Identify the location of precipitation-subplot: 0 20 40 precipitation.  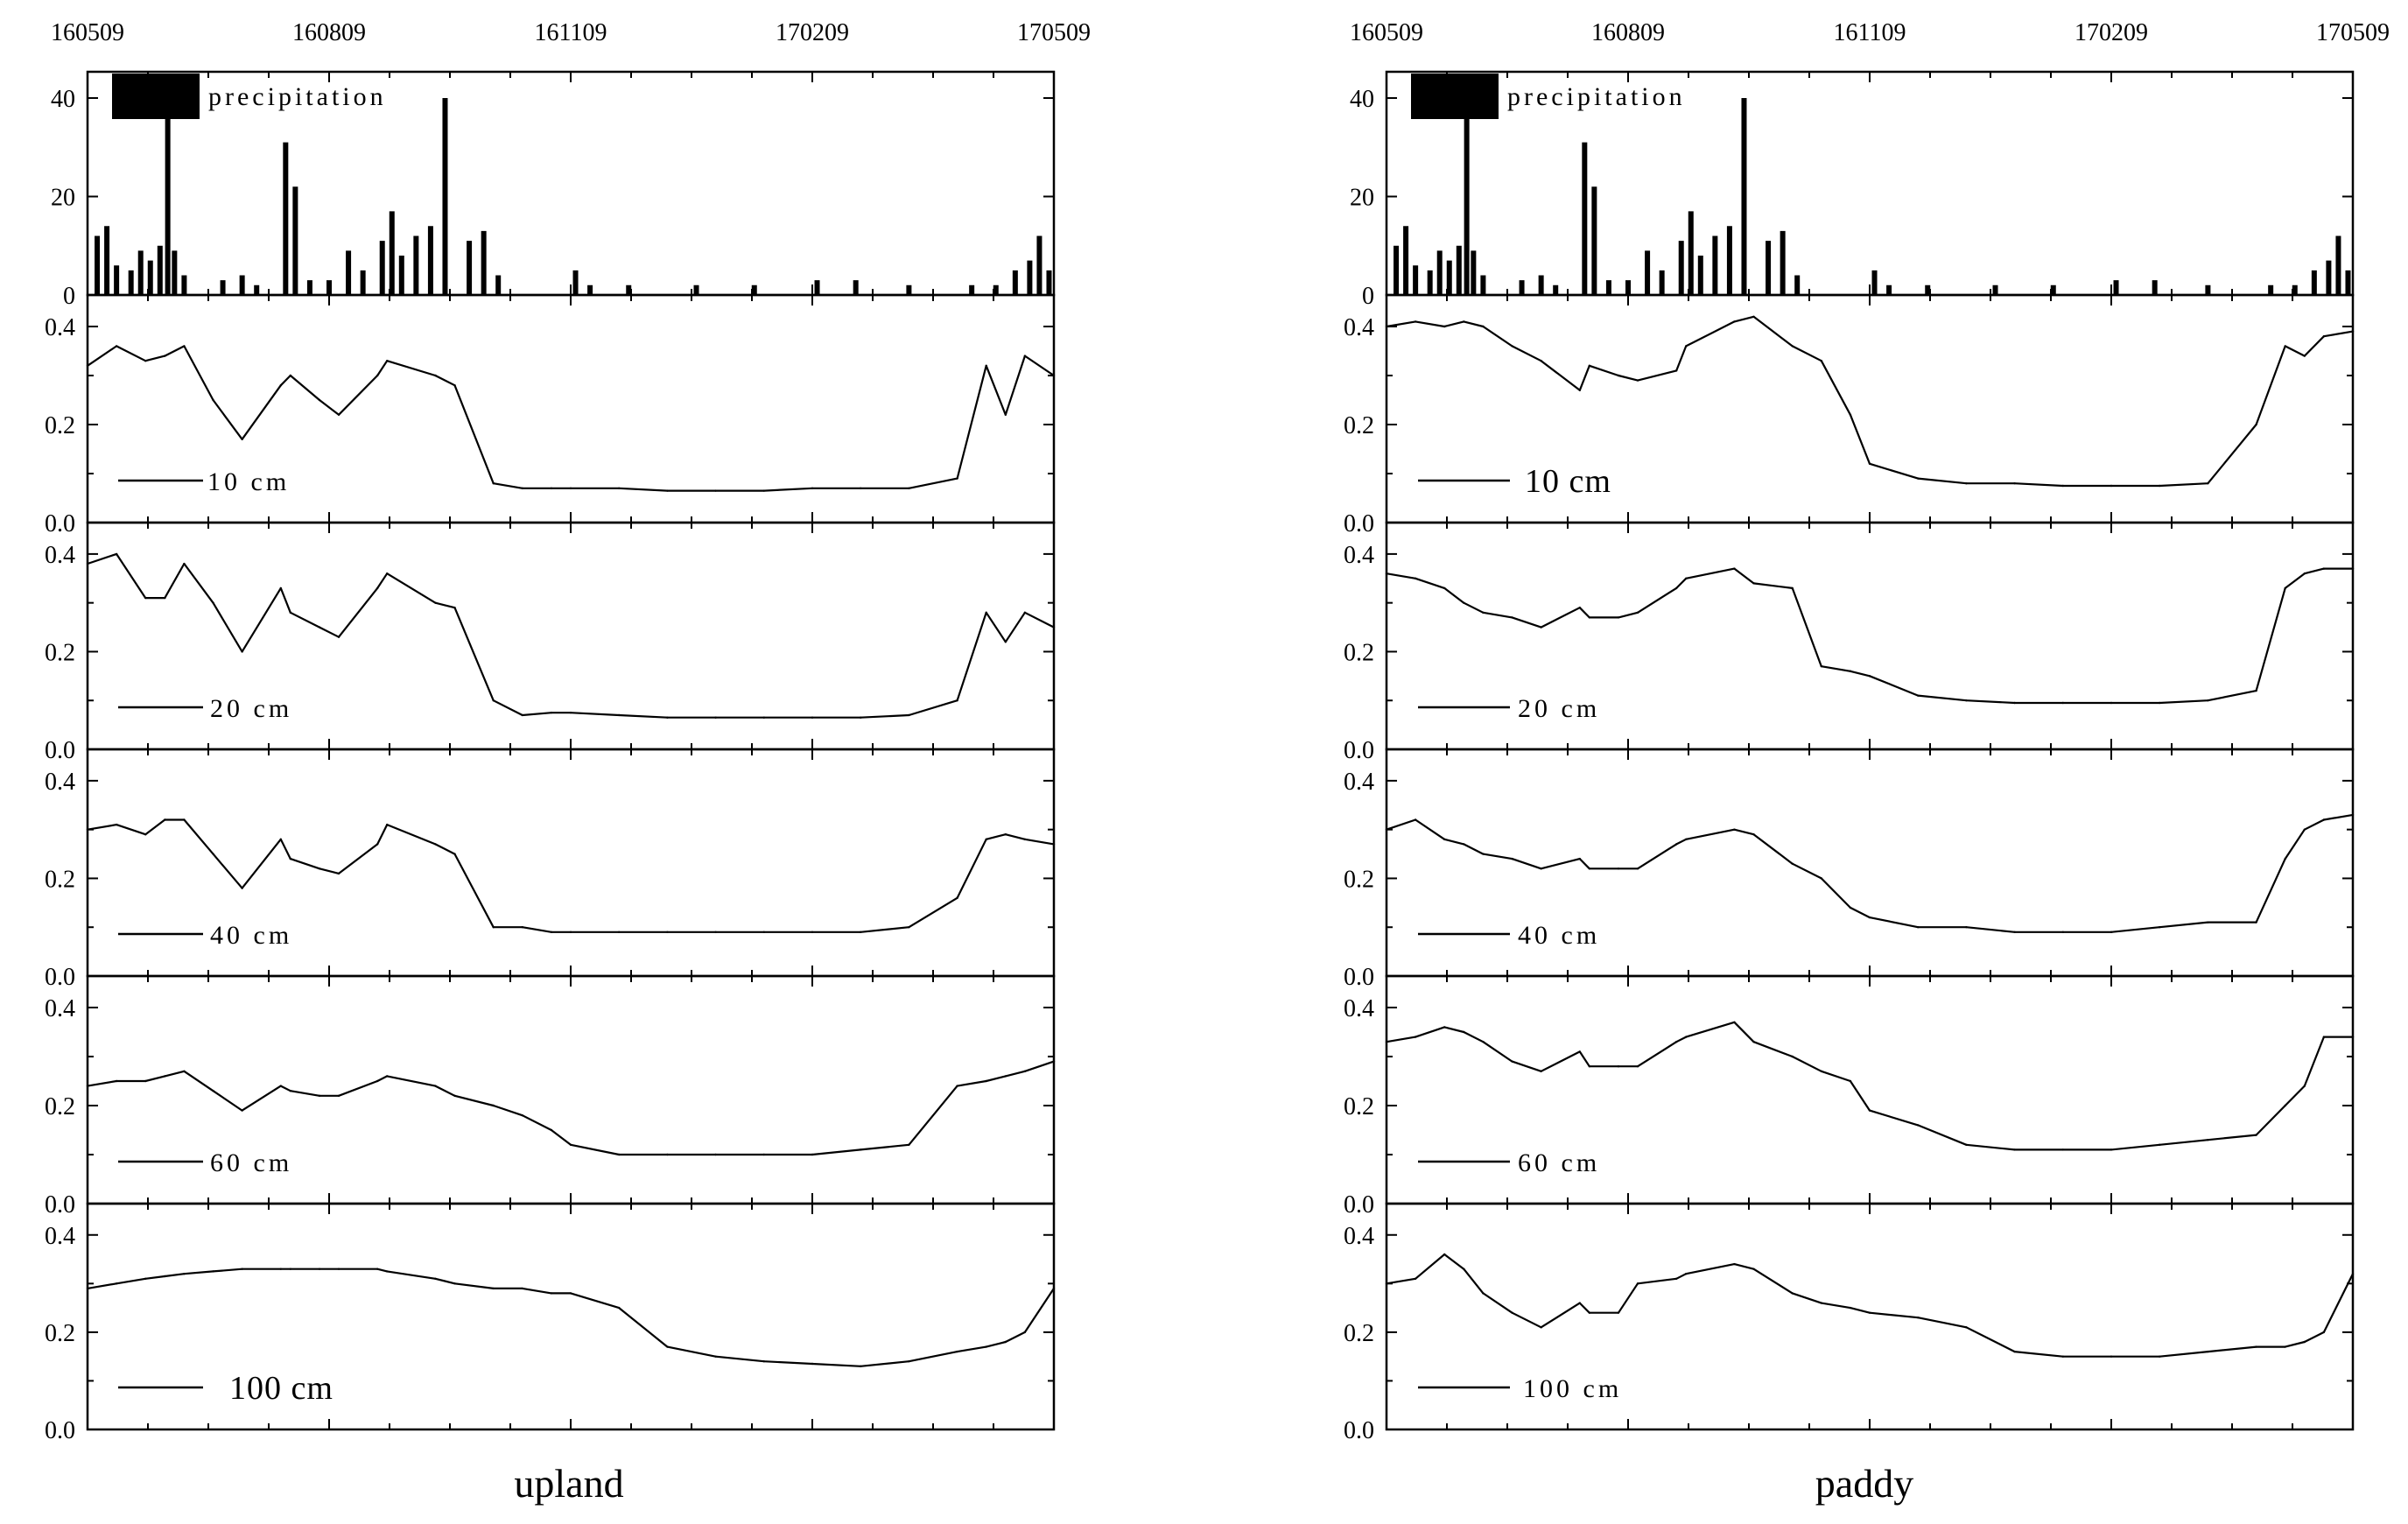
(554, 190).